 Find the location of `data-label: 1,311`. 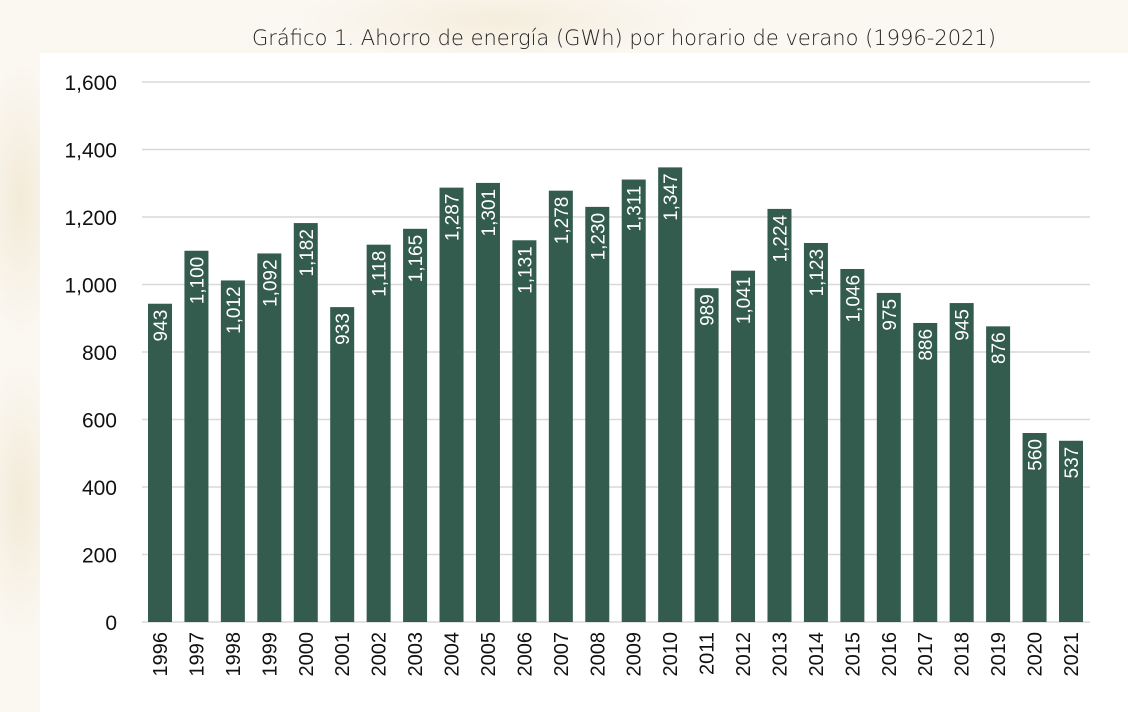

data-label: 1,311 is located at coordinates (635, 209).